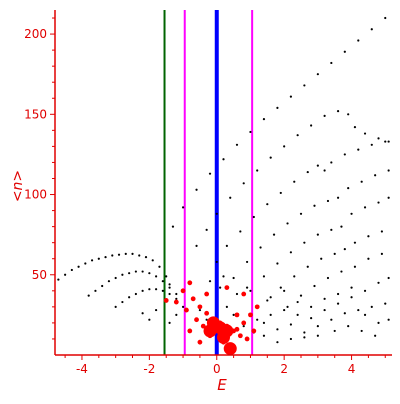  Describe the element at coordinates (217, 369) in the screenshot. I see `x-tick-label: 0` at that location.